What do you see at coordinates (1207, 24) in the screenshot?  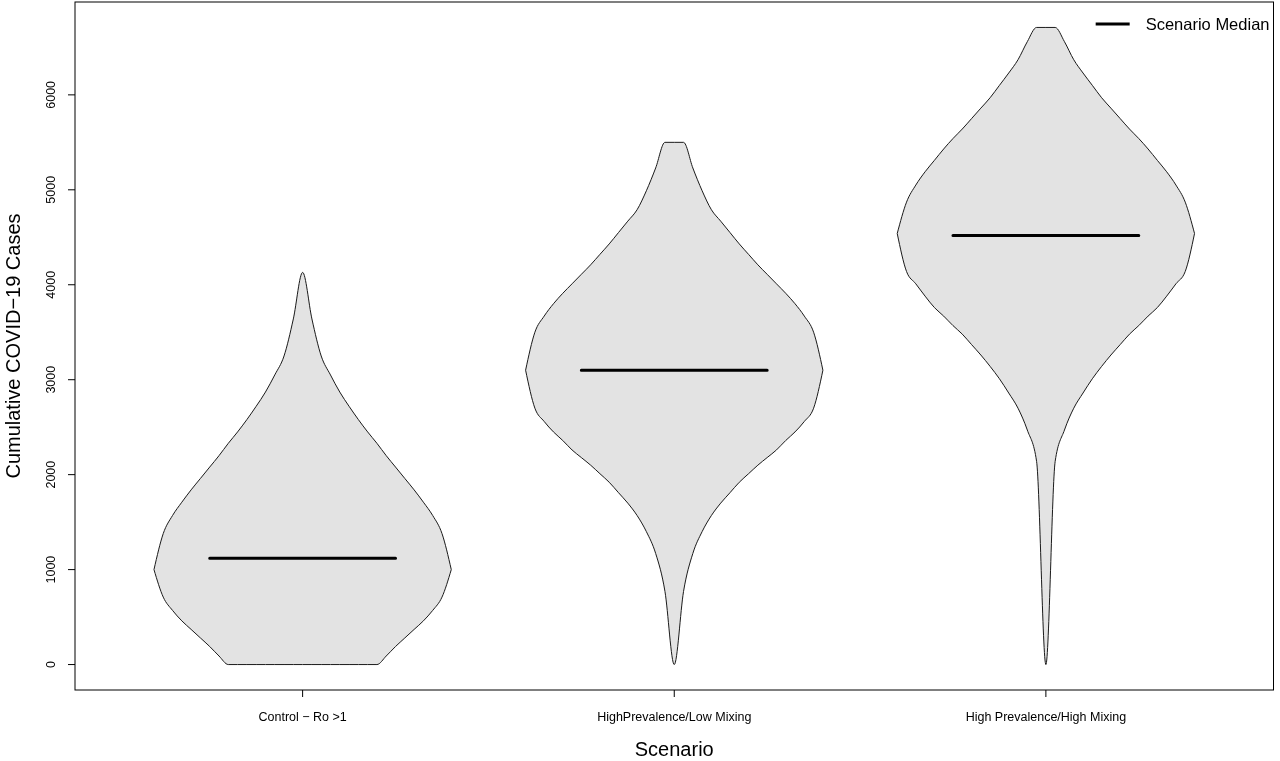 I see `legend-label: Scenario Median` at bounding box center [1207, 24].